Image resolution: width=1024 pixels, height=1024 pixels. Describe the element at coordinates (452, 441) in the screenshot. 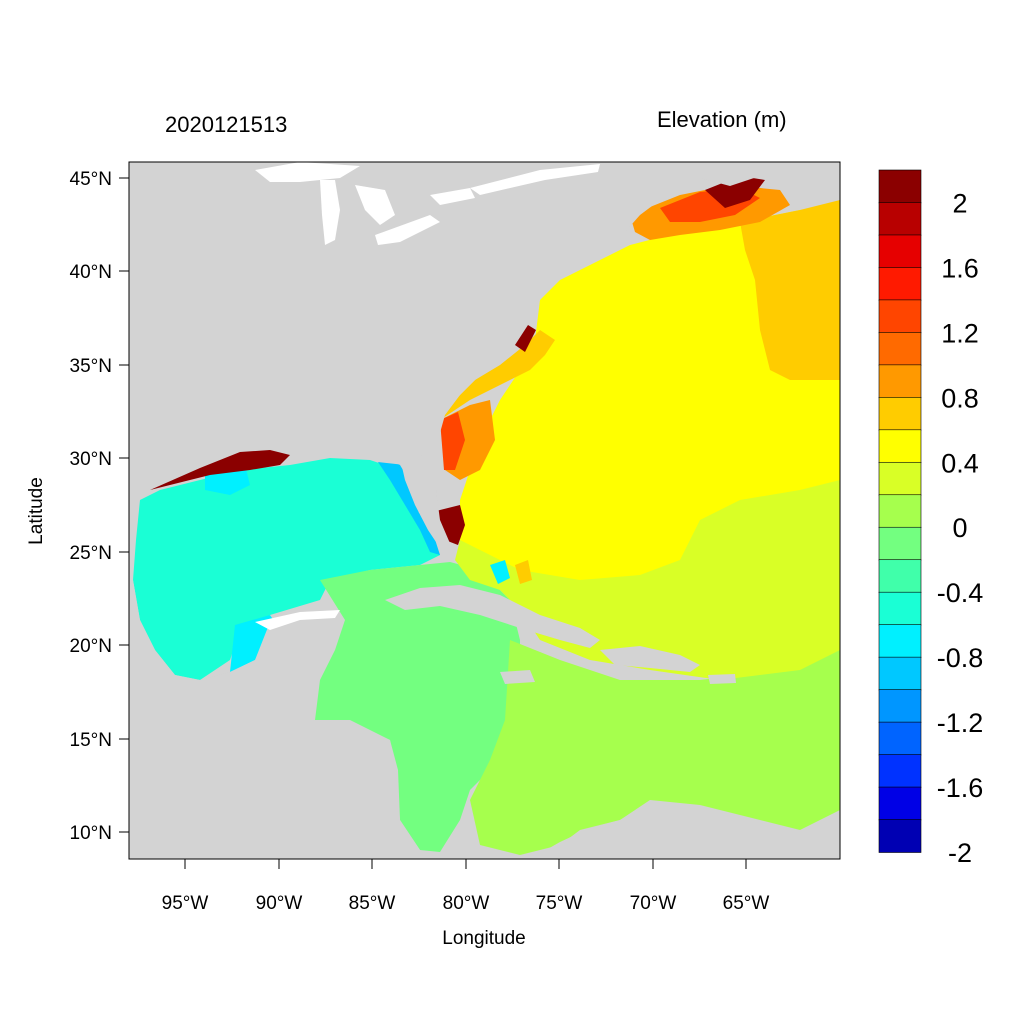

I see `georgia-coast-red` at that location.